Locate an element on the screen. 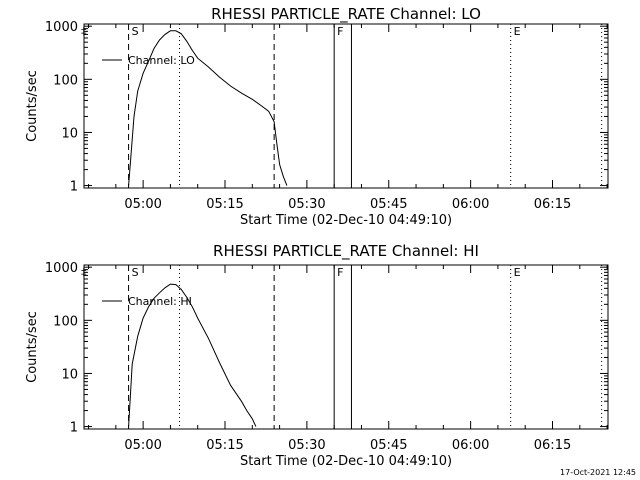 The image size is (640, 480). legend-label: Channel: HI is located at coordinates (160, 301).